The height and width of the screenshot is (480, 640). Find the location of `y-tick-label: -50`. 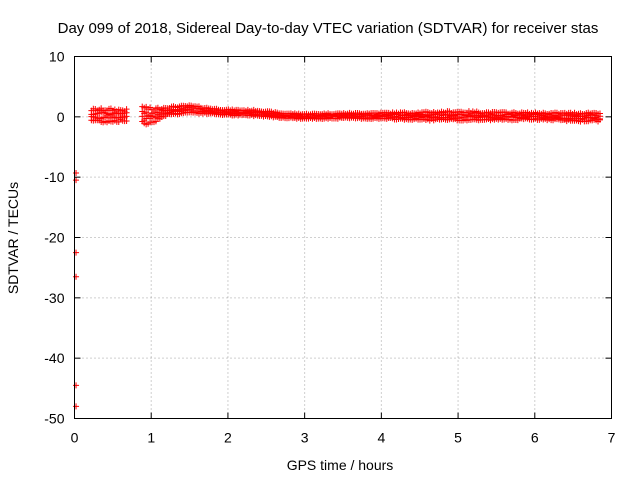

y-tick-label: -50 is located at coordinates (54, 419).